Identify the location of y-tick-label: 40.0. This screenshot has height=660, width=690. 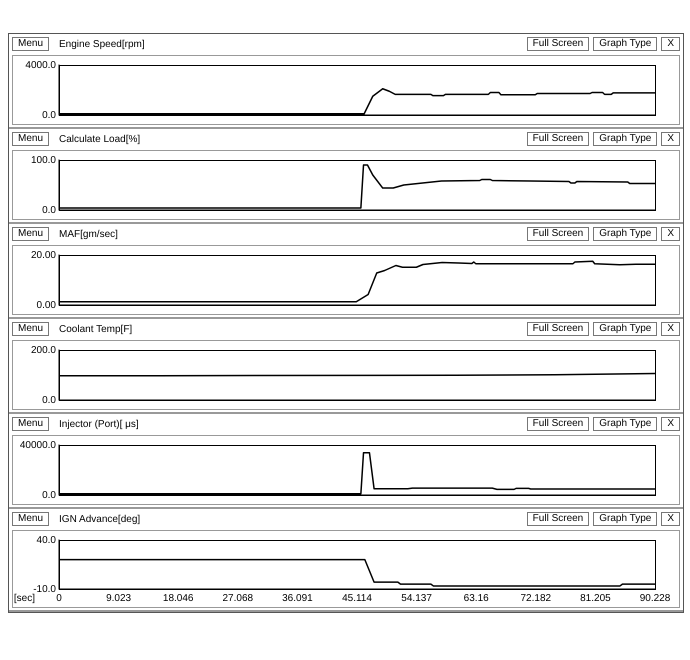
(46, 540).